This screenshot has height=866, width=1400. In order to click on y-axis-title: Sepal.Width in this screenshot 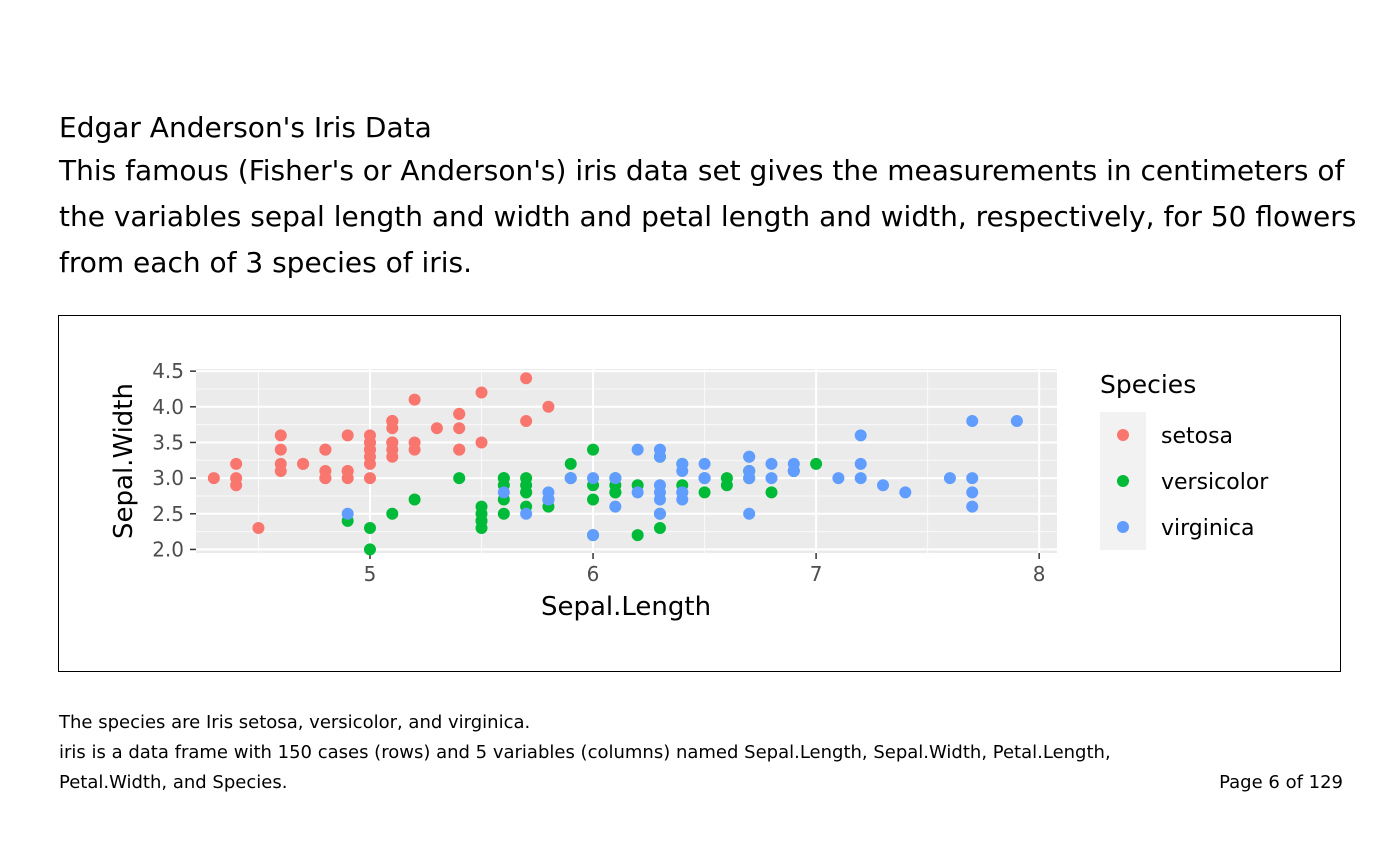, I will do `click(124, 461)`.